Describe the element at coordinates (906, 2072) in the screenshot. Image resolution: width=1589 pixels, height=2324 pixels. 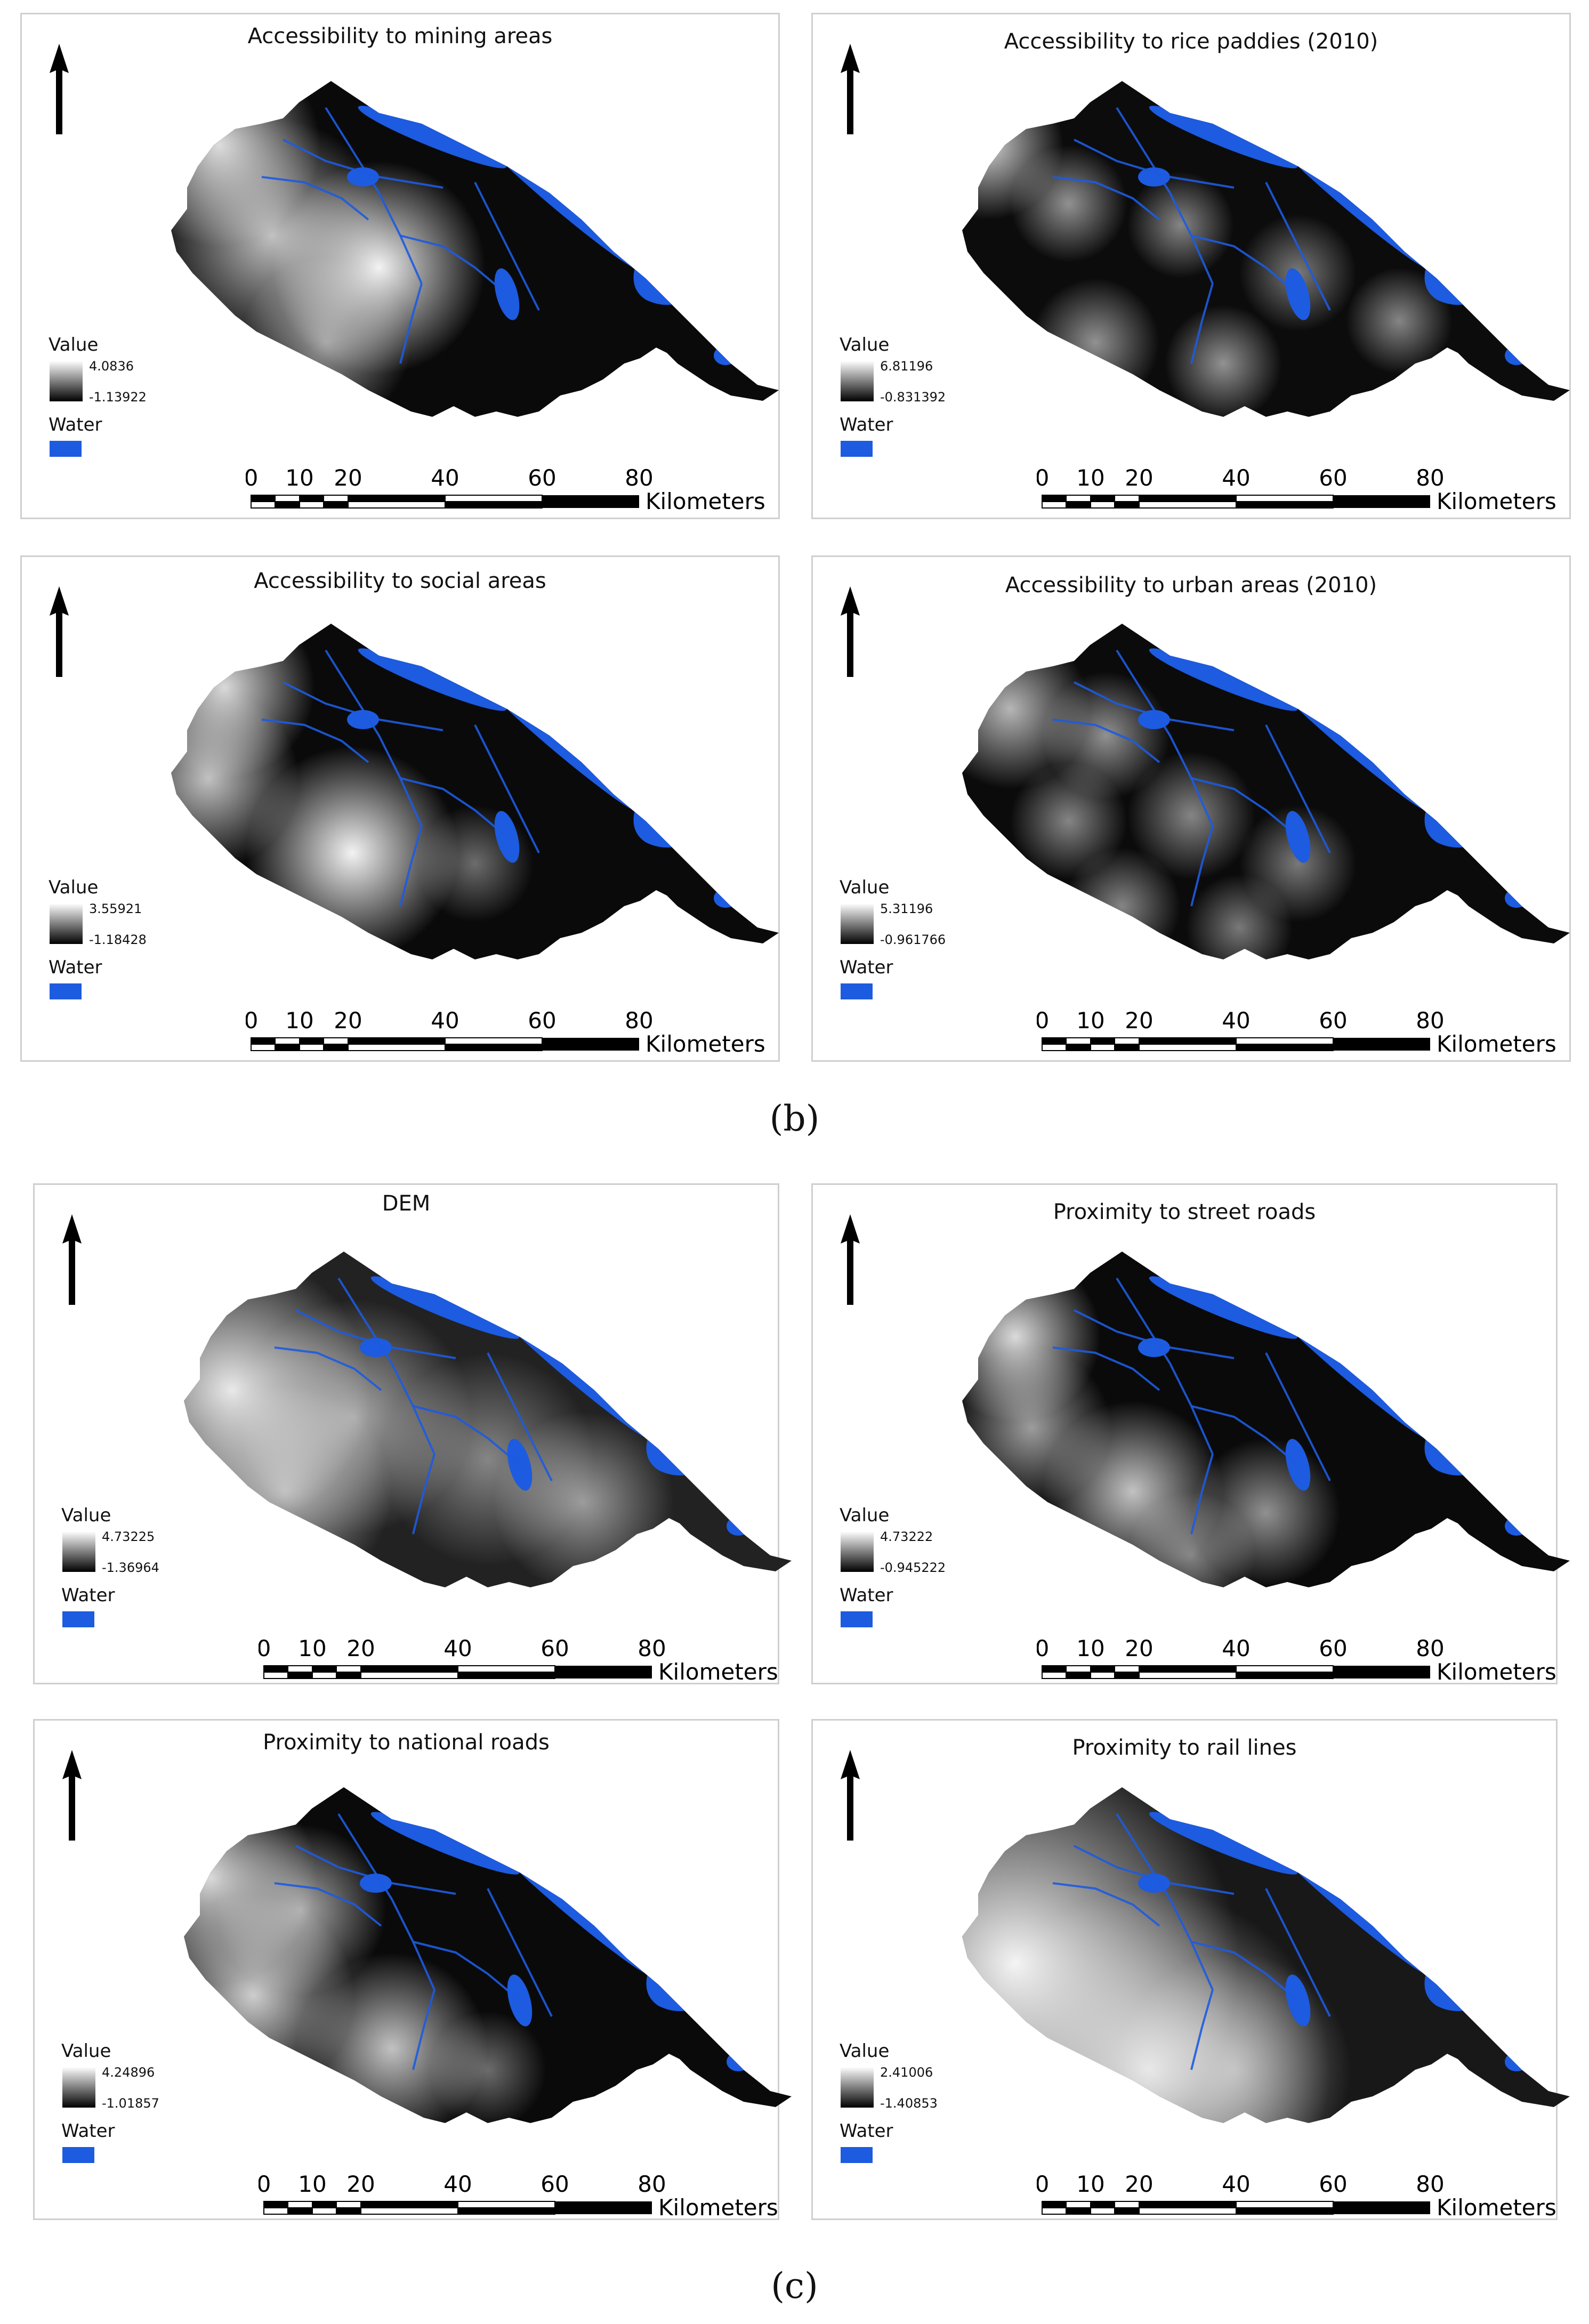
I see `legend-max-value: 2.41006` at that location.